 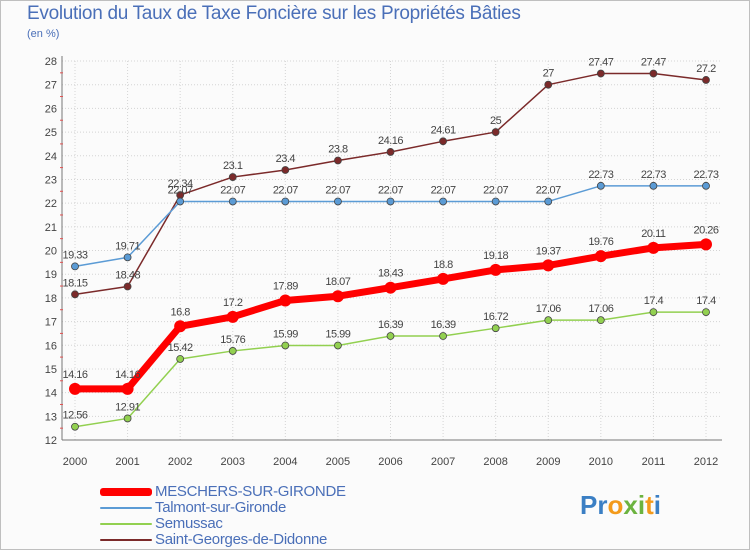 I want to click on y-tick-label: 25, so click(x=51, y=133).